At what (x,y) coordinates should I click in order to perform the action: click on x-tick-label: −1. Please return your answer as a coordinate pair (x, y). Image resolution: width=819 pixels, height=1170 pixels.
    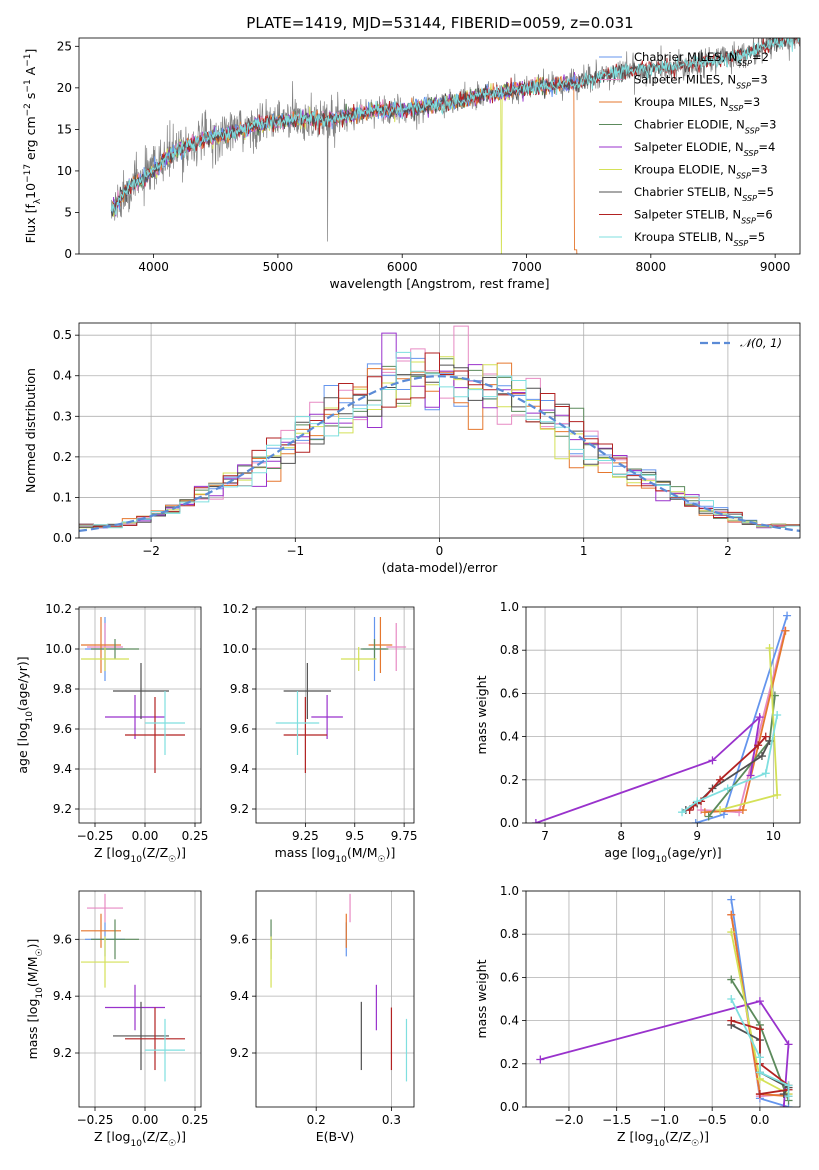
    Looking at the image, I should click on (295, 551).